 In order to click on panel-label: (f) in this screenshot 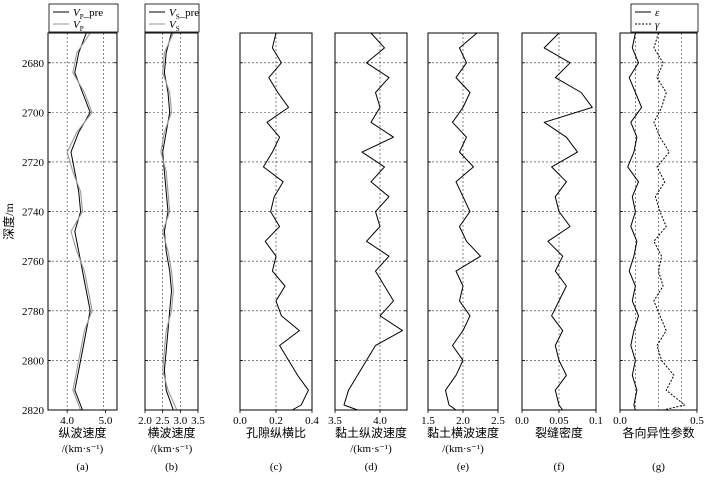, I will do `click(559, 467)`.